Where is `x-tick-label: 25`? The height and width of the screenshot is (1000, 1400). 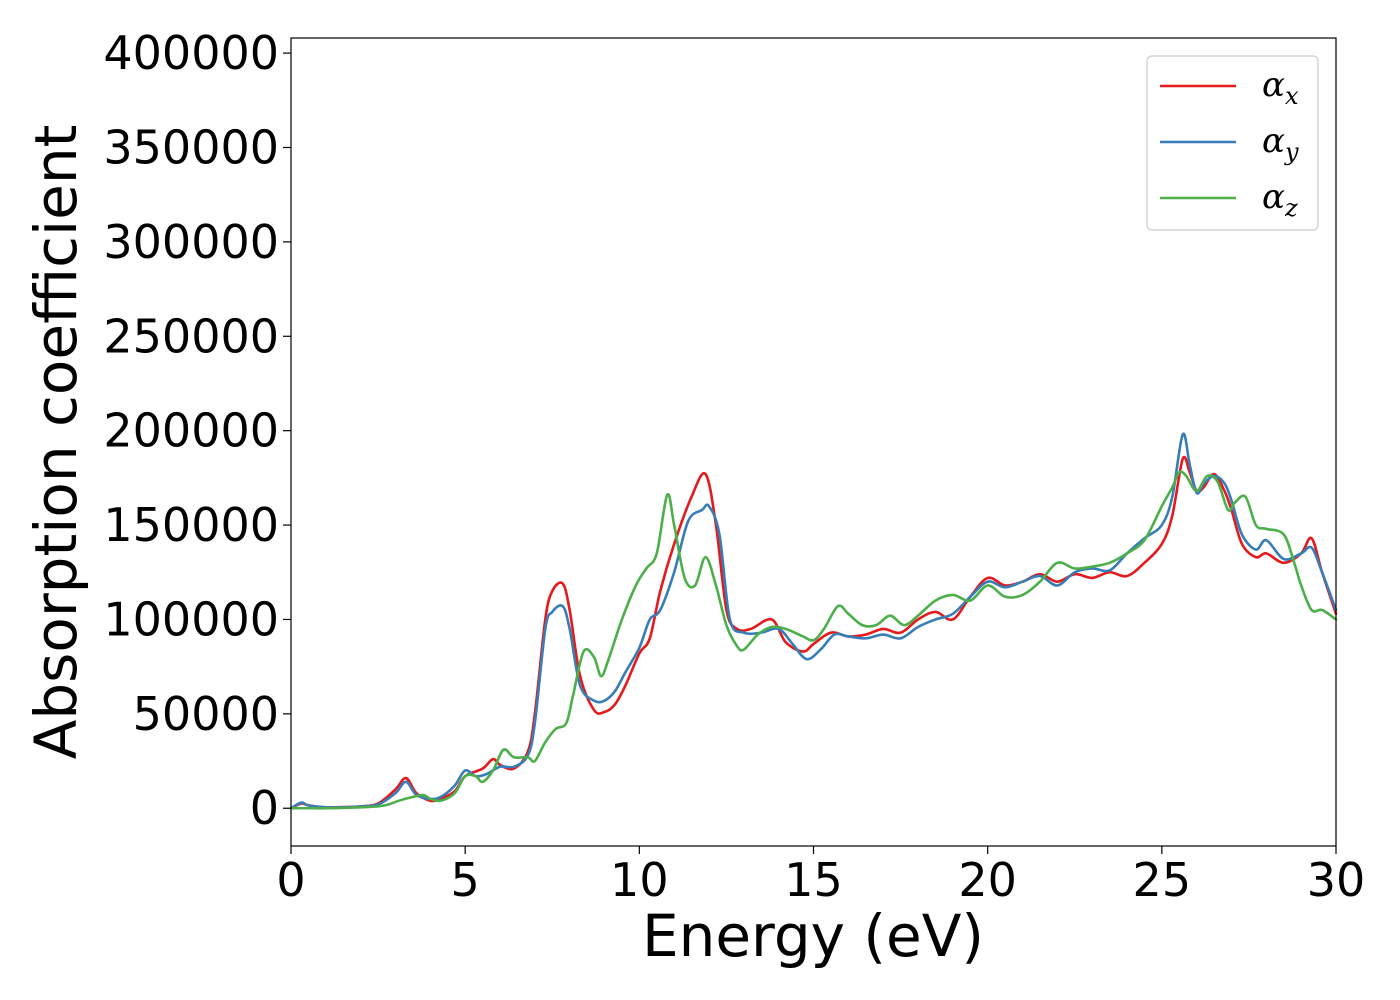
x-tick-label: 25 is located at coordinates (1162, 880).